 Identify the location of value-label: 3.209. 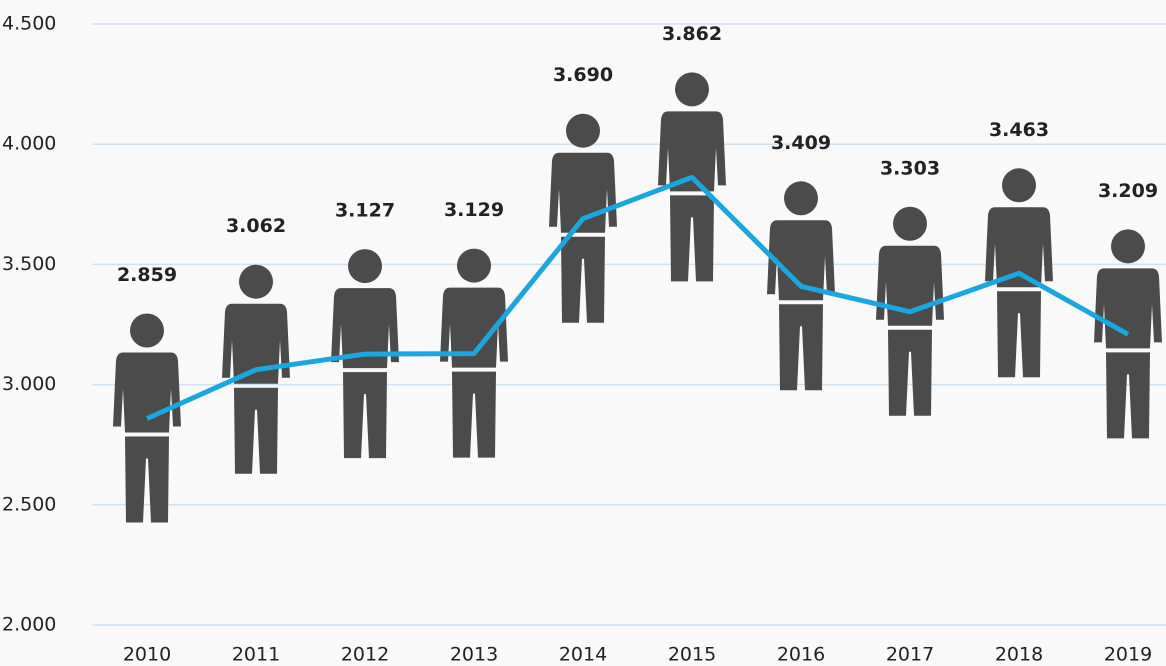
(1128, 191).